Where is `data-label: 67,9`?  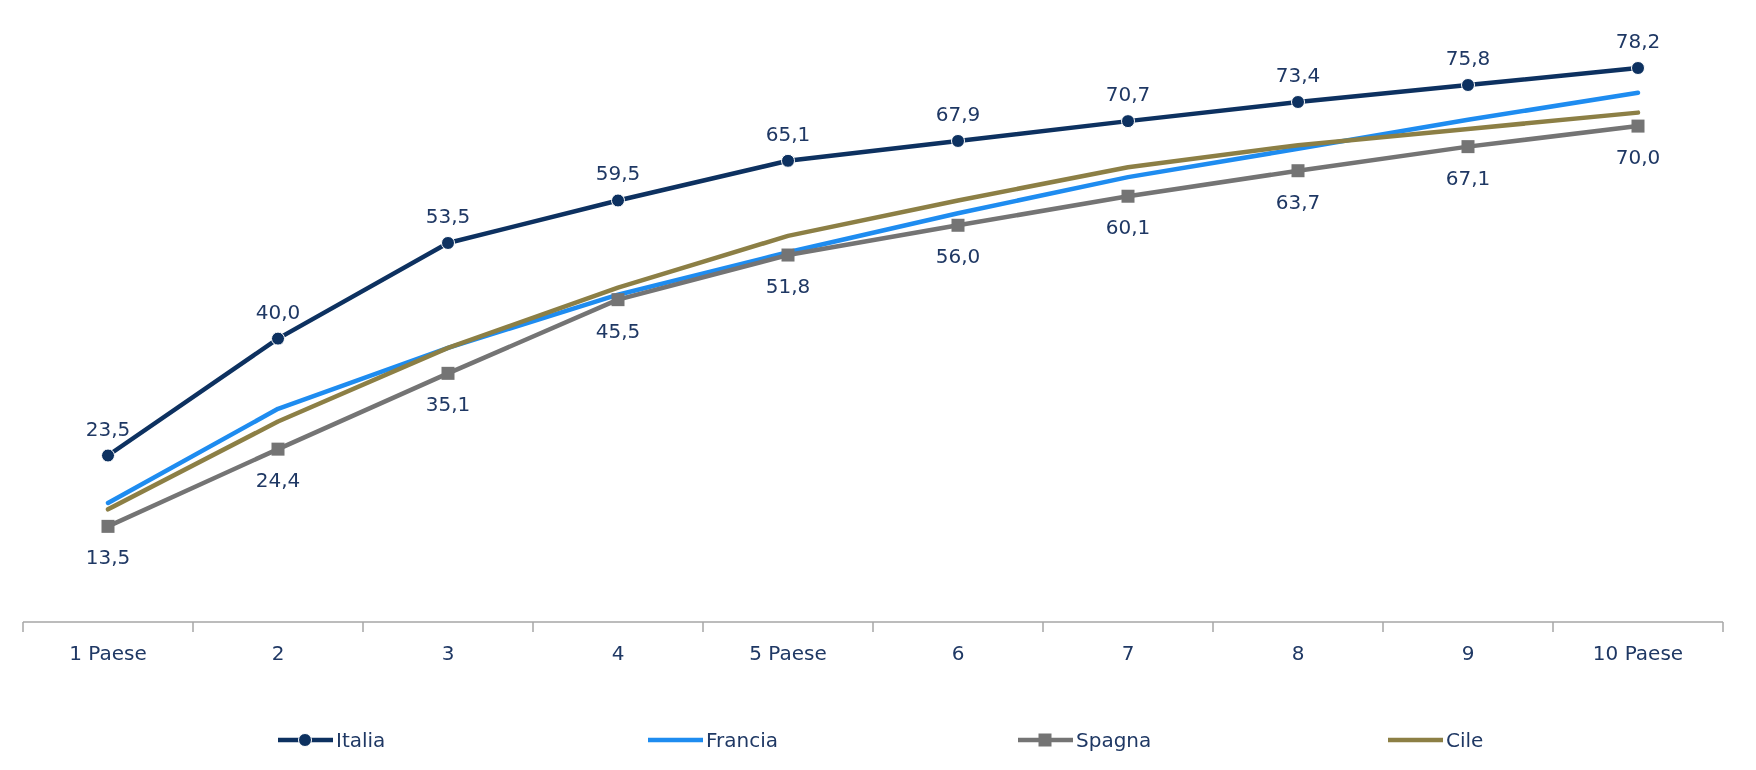
data-label: 67,9 is located at coordinates (958, 113).